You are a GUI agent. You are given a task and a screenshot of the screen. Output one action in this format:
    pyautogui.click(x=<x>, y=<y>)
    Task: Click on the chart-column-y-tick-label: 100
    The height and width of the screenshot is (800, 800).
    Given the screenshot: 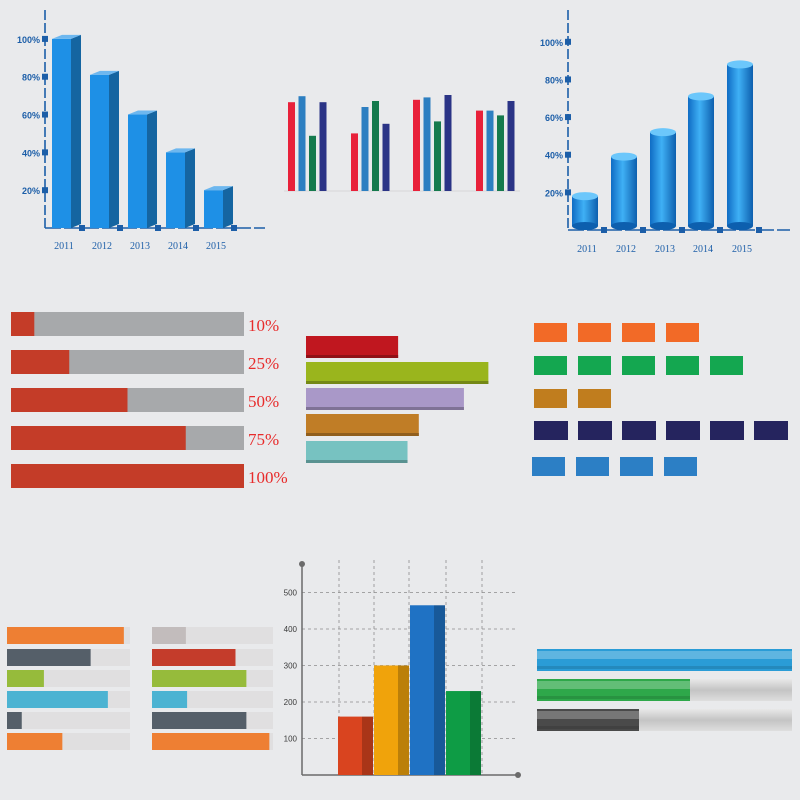 What is the action you would take?
    pyautogui.click(x=291, y=739)
    